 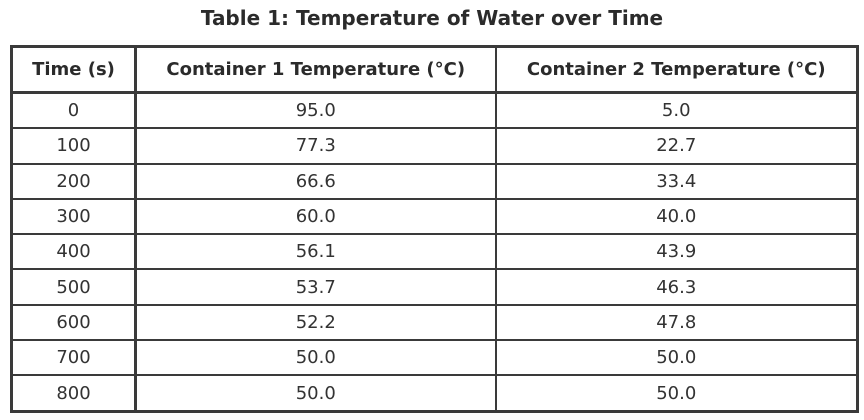 I want to click on container-2-cell: 33.4, so click(x=676, y=181).